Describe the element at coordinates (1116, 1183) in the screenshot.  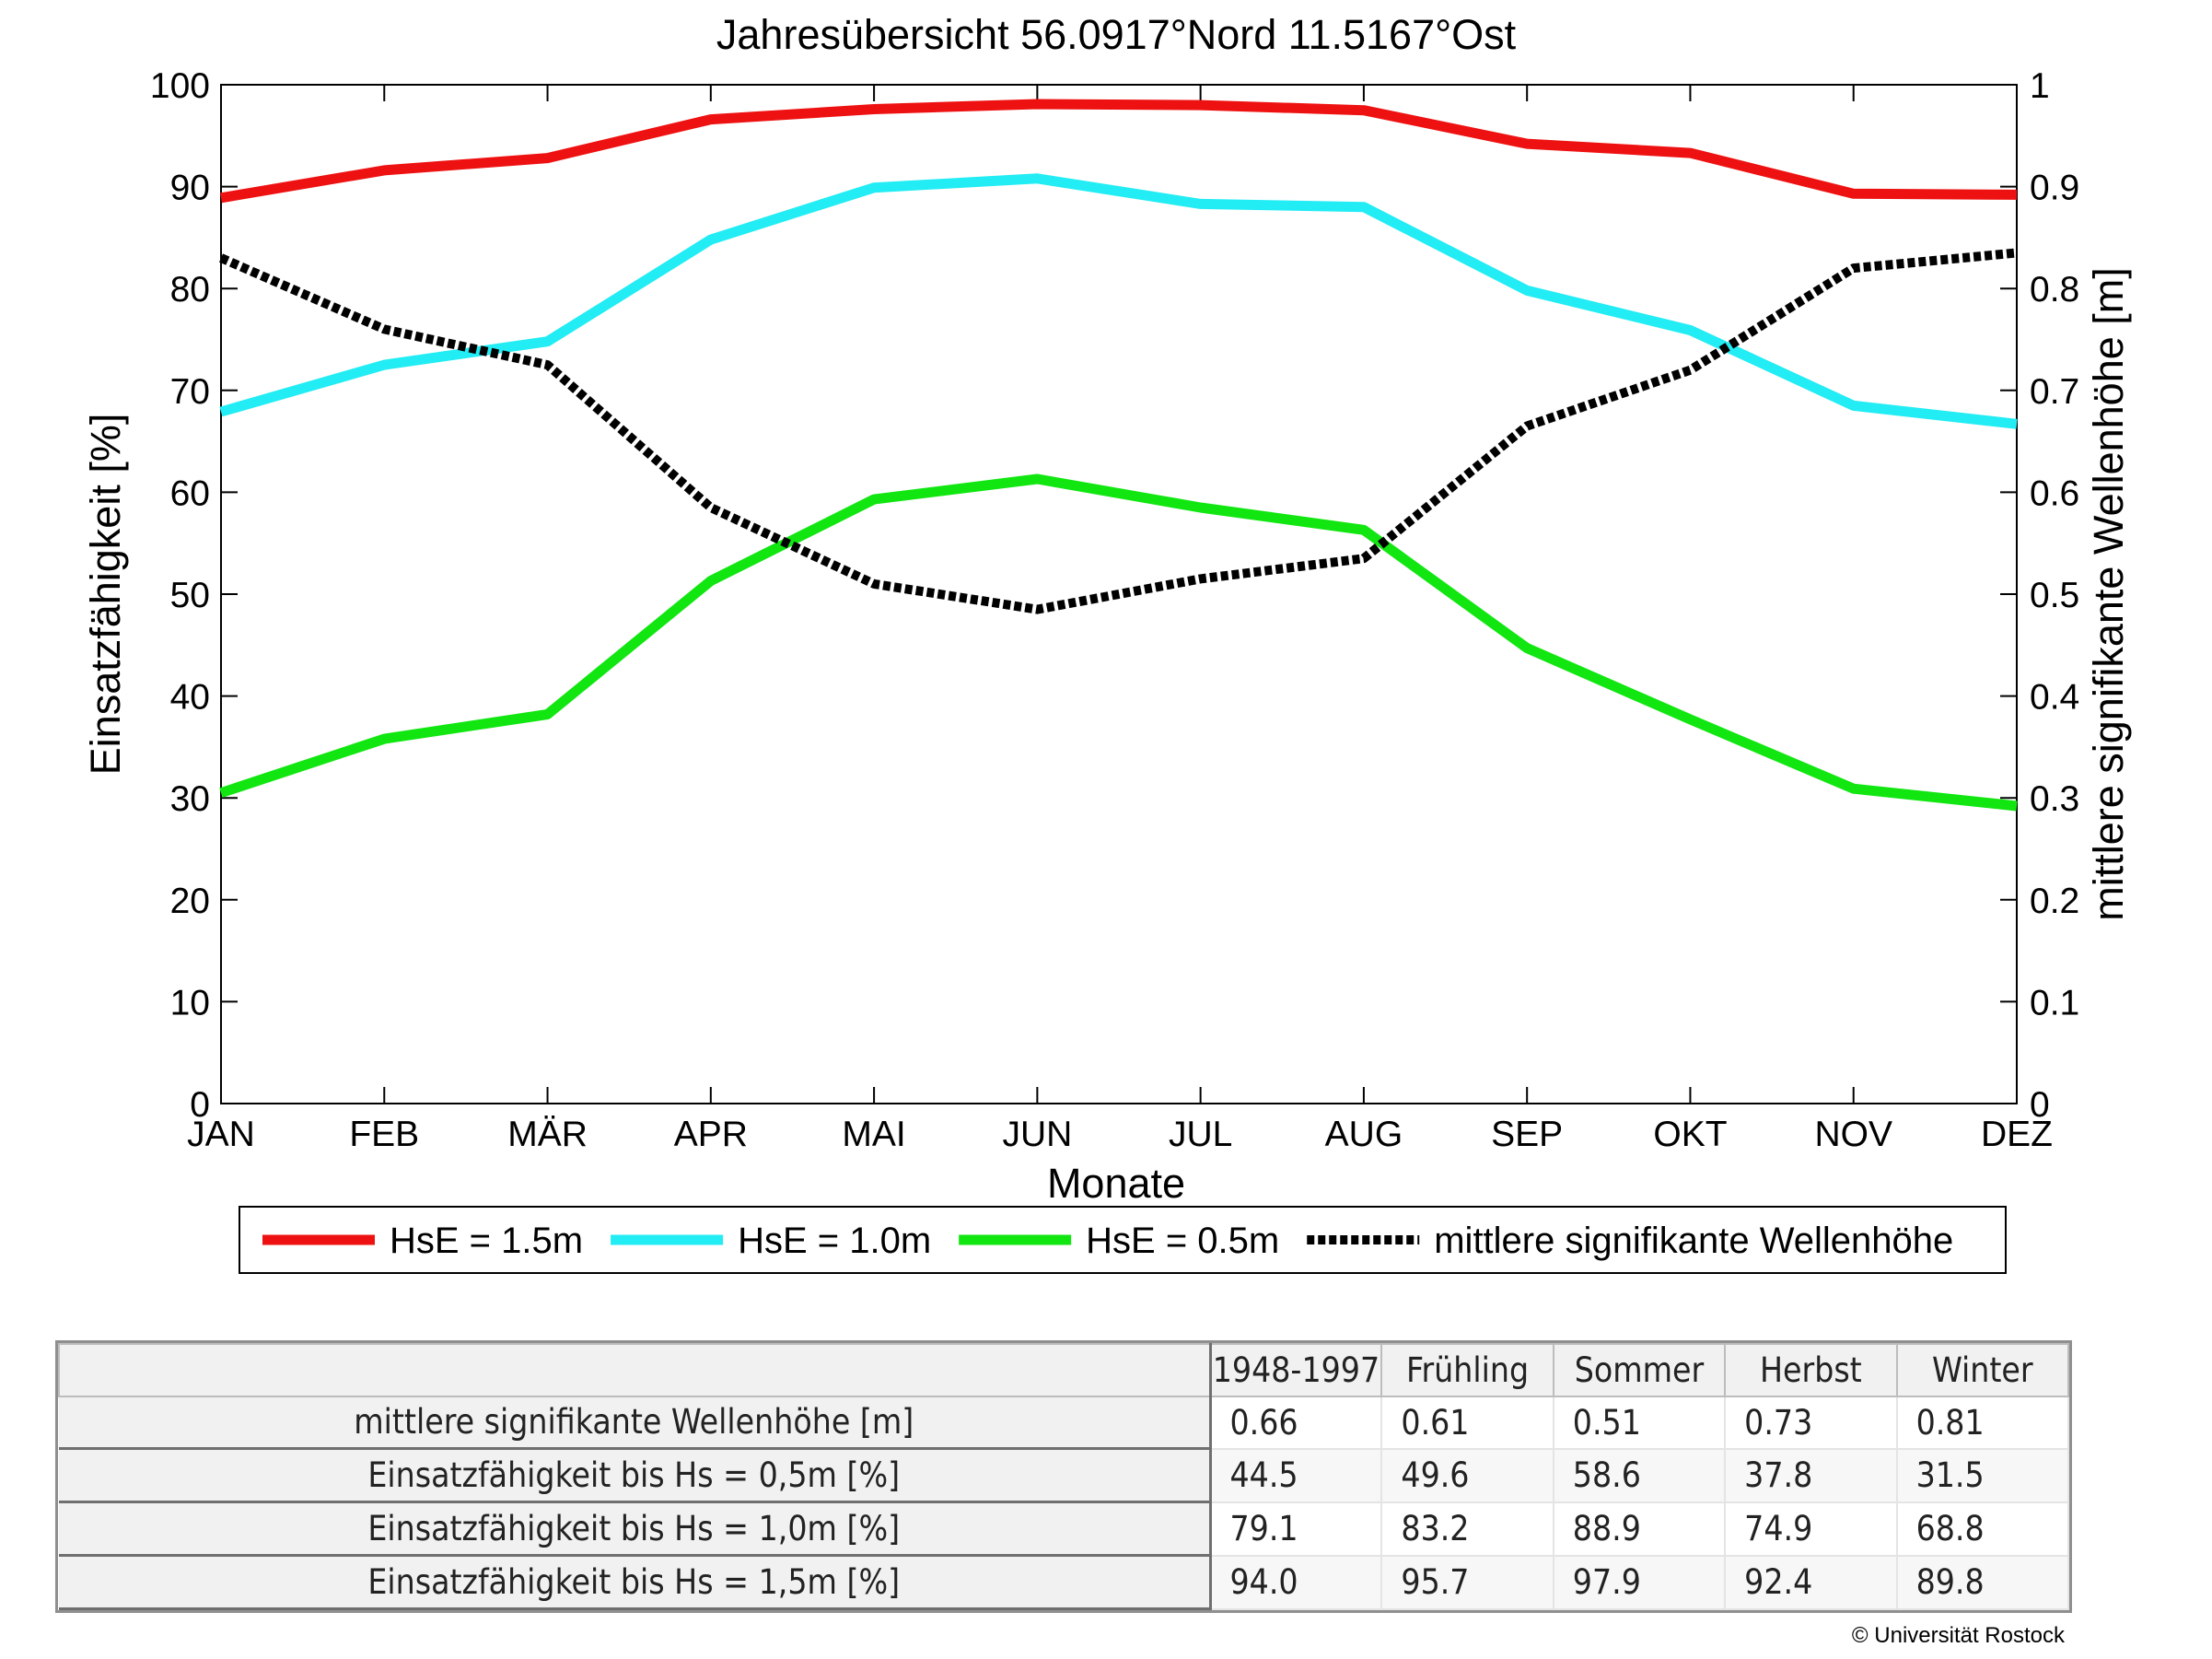
I see `x-axis-label: Monate` at that location.